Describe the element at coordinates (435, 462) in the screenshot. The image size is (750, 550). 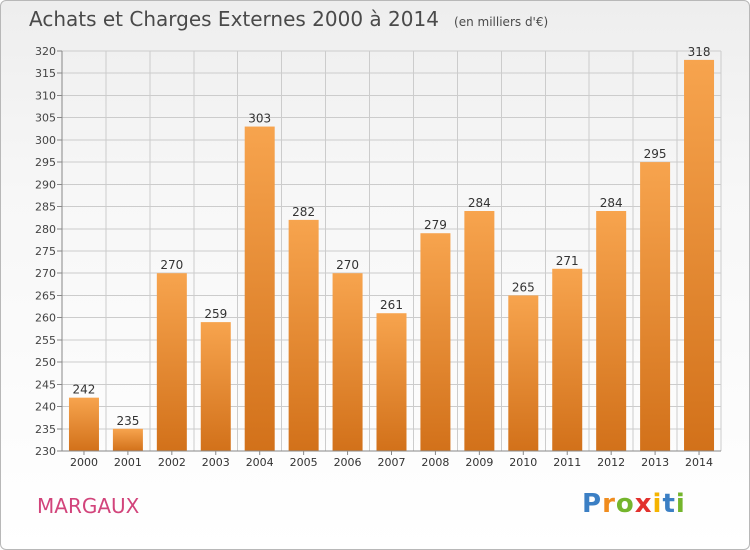
I see `x-tick-label: 2008` at that location.